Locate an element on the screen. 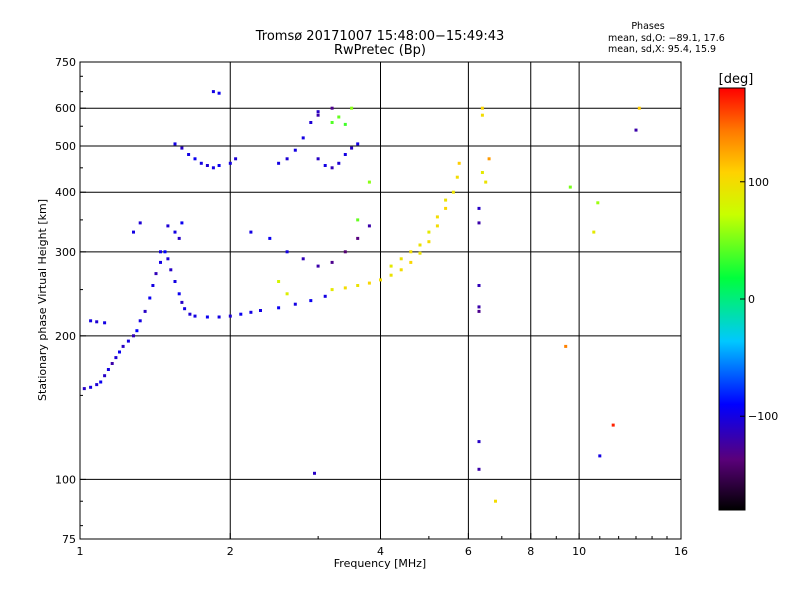 The width and height of the screenshot is (800, 600). y-axis-ticks: 75 100 200 300 400 500 600 750 is located at coordinates (70, 301).